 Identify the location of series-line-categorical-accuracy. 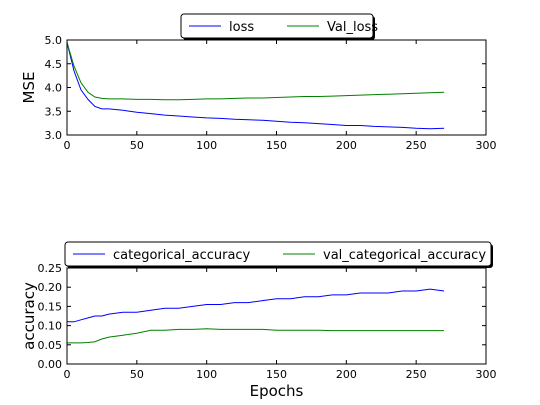
(256, 305).